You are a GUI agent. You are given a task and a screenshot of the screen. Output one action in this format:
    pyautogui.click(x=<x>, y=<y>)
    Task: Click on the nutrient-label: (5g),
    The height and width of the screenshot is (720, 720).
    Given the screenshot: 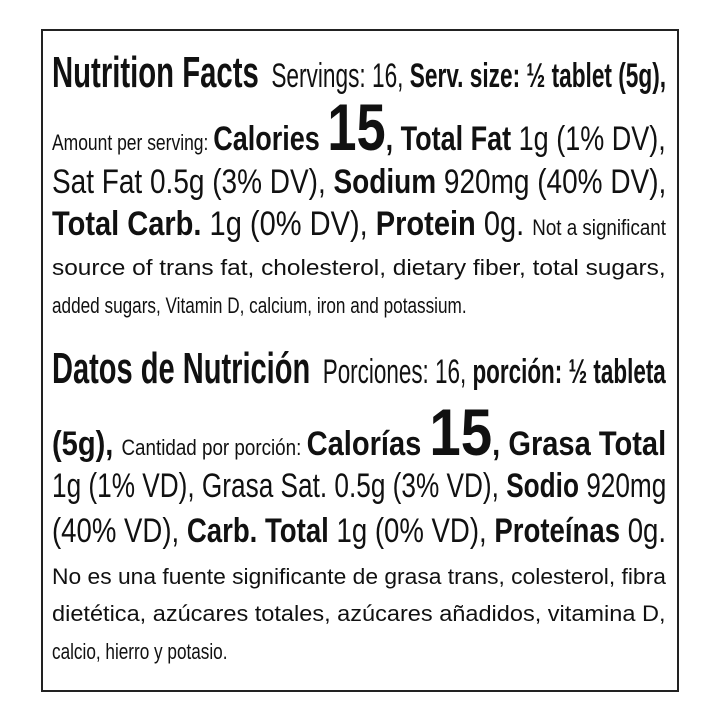 What is the action you would take?
    pyautogui.click(x=87, y=443)
    